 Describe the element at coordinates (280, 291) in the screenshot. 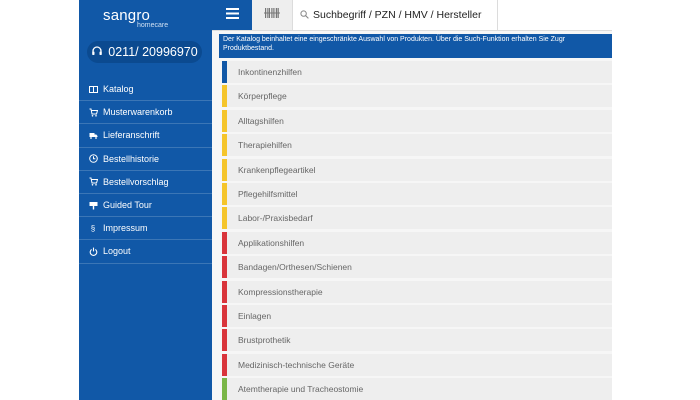

I see `category-label: Kompressionstherapie` at that location.